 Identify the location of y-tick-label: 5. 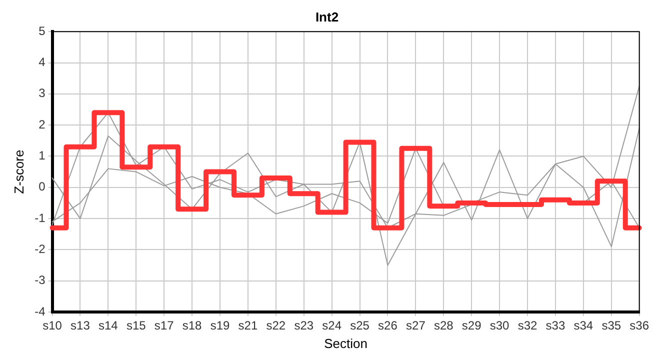
(42, 31).